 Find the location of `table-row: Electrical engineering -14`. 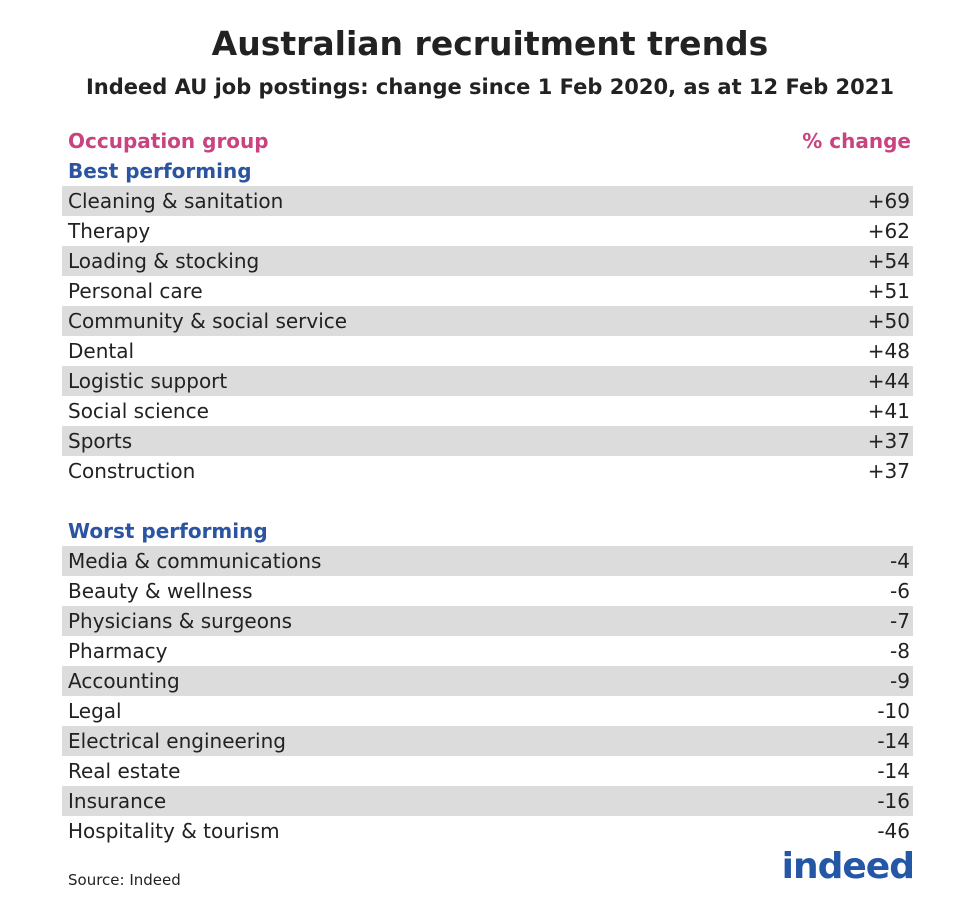

table-row: Electrical engineering -14 is located at coordinates (487, 741).